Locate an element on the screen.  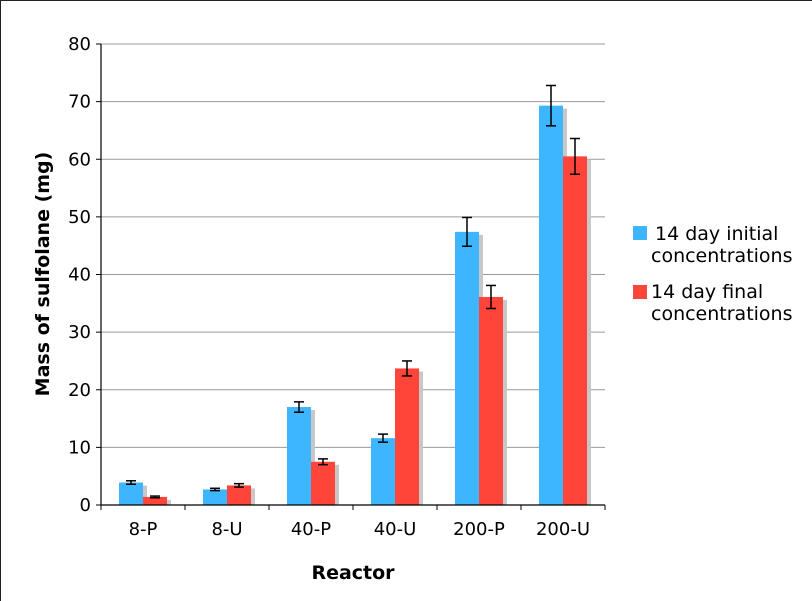
bar-final-40-U is located at coordinates (407, 436).